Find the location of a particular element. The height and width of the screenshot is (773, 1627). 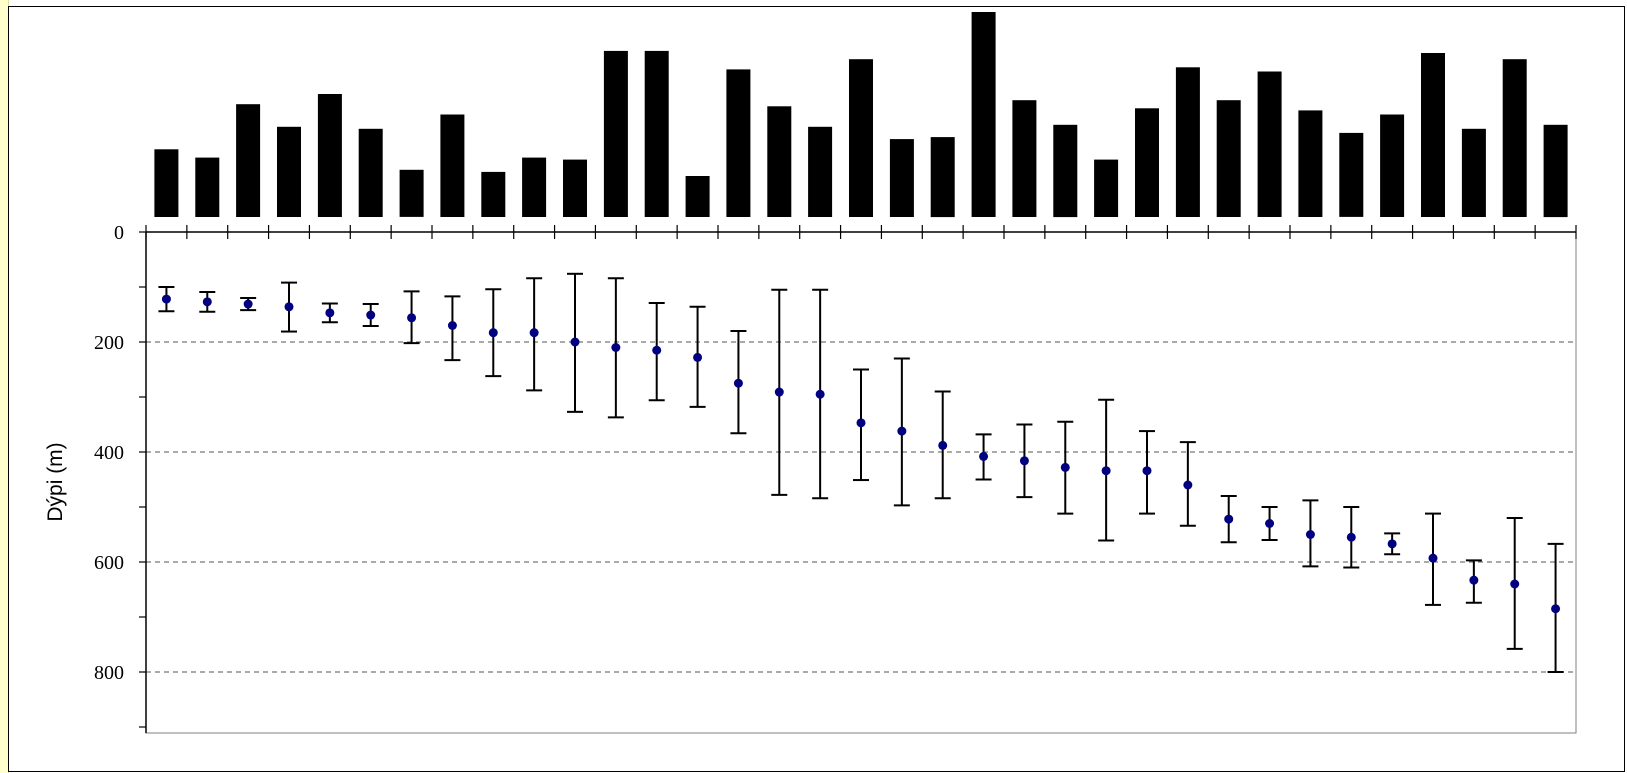

y-tick-label: 600 is located at coordinates (109, 563).